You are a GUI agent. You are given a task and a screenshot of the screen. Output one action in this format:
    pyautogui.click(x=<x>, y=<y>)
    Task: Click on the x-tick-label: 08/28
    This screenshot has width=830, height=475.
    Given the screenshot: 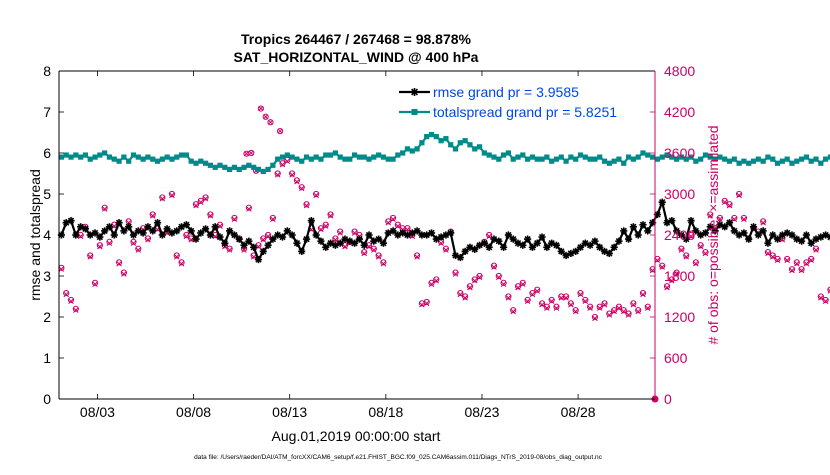 What is the action you would take?
    pyautogui.click(x=578, y=412)
    